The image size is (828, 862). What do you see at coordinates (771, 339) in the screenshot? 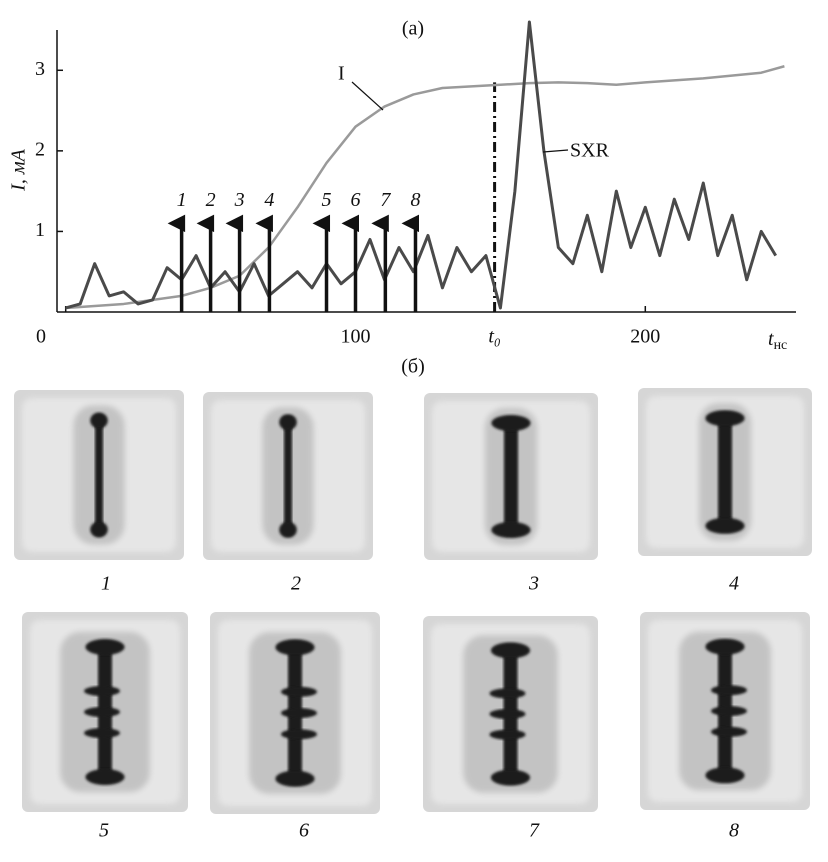
I see `x-axis-symbol: t` at bounding box center [771, 339].